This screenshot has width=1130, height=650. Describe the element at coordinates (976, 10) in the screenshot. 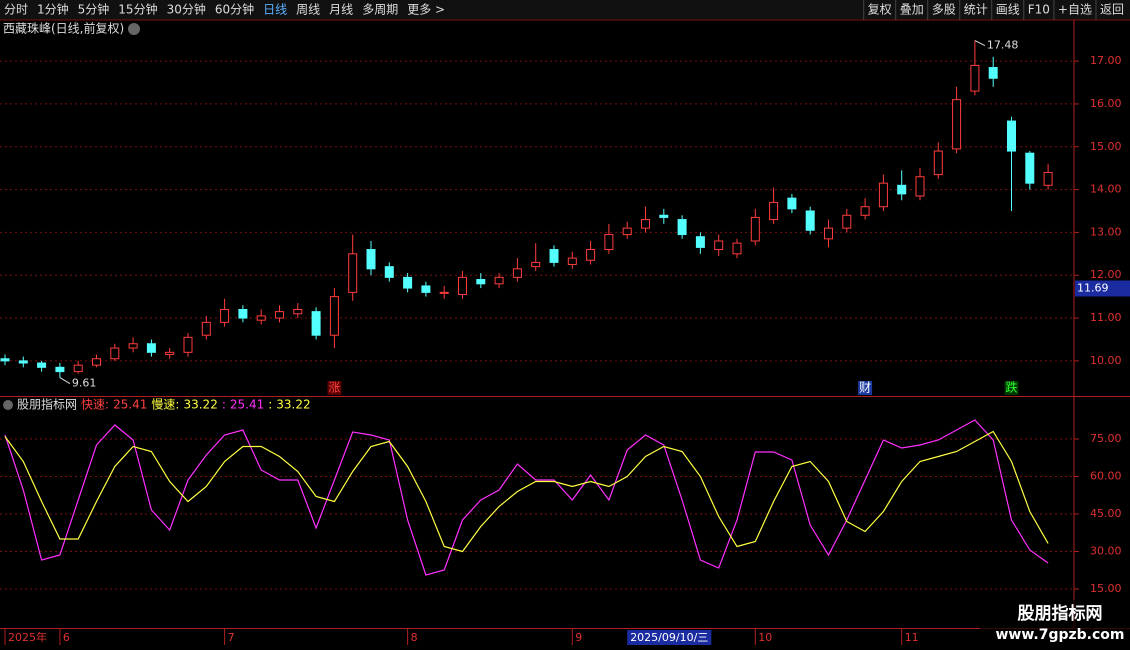

I see `toolbar-button: 统计` at that location.